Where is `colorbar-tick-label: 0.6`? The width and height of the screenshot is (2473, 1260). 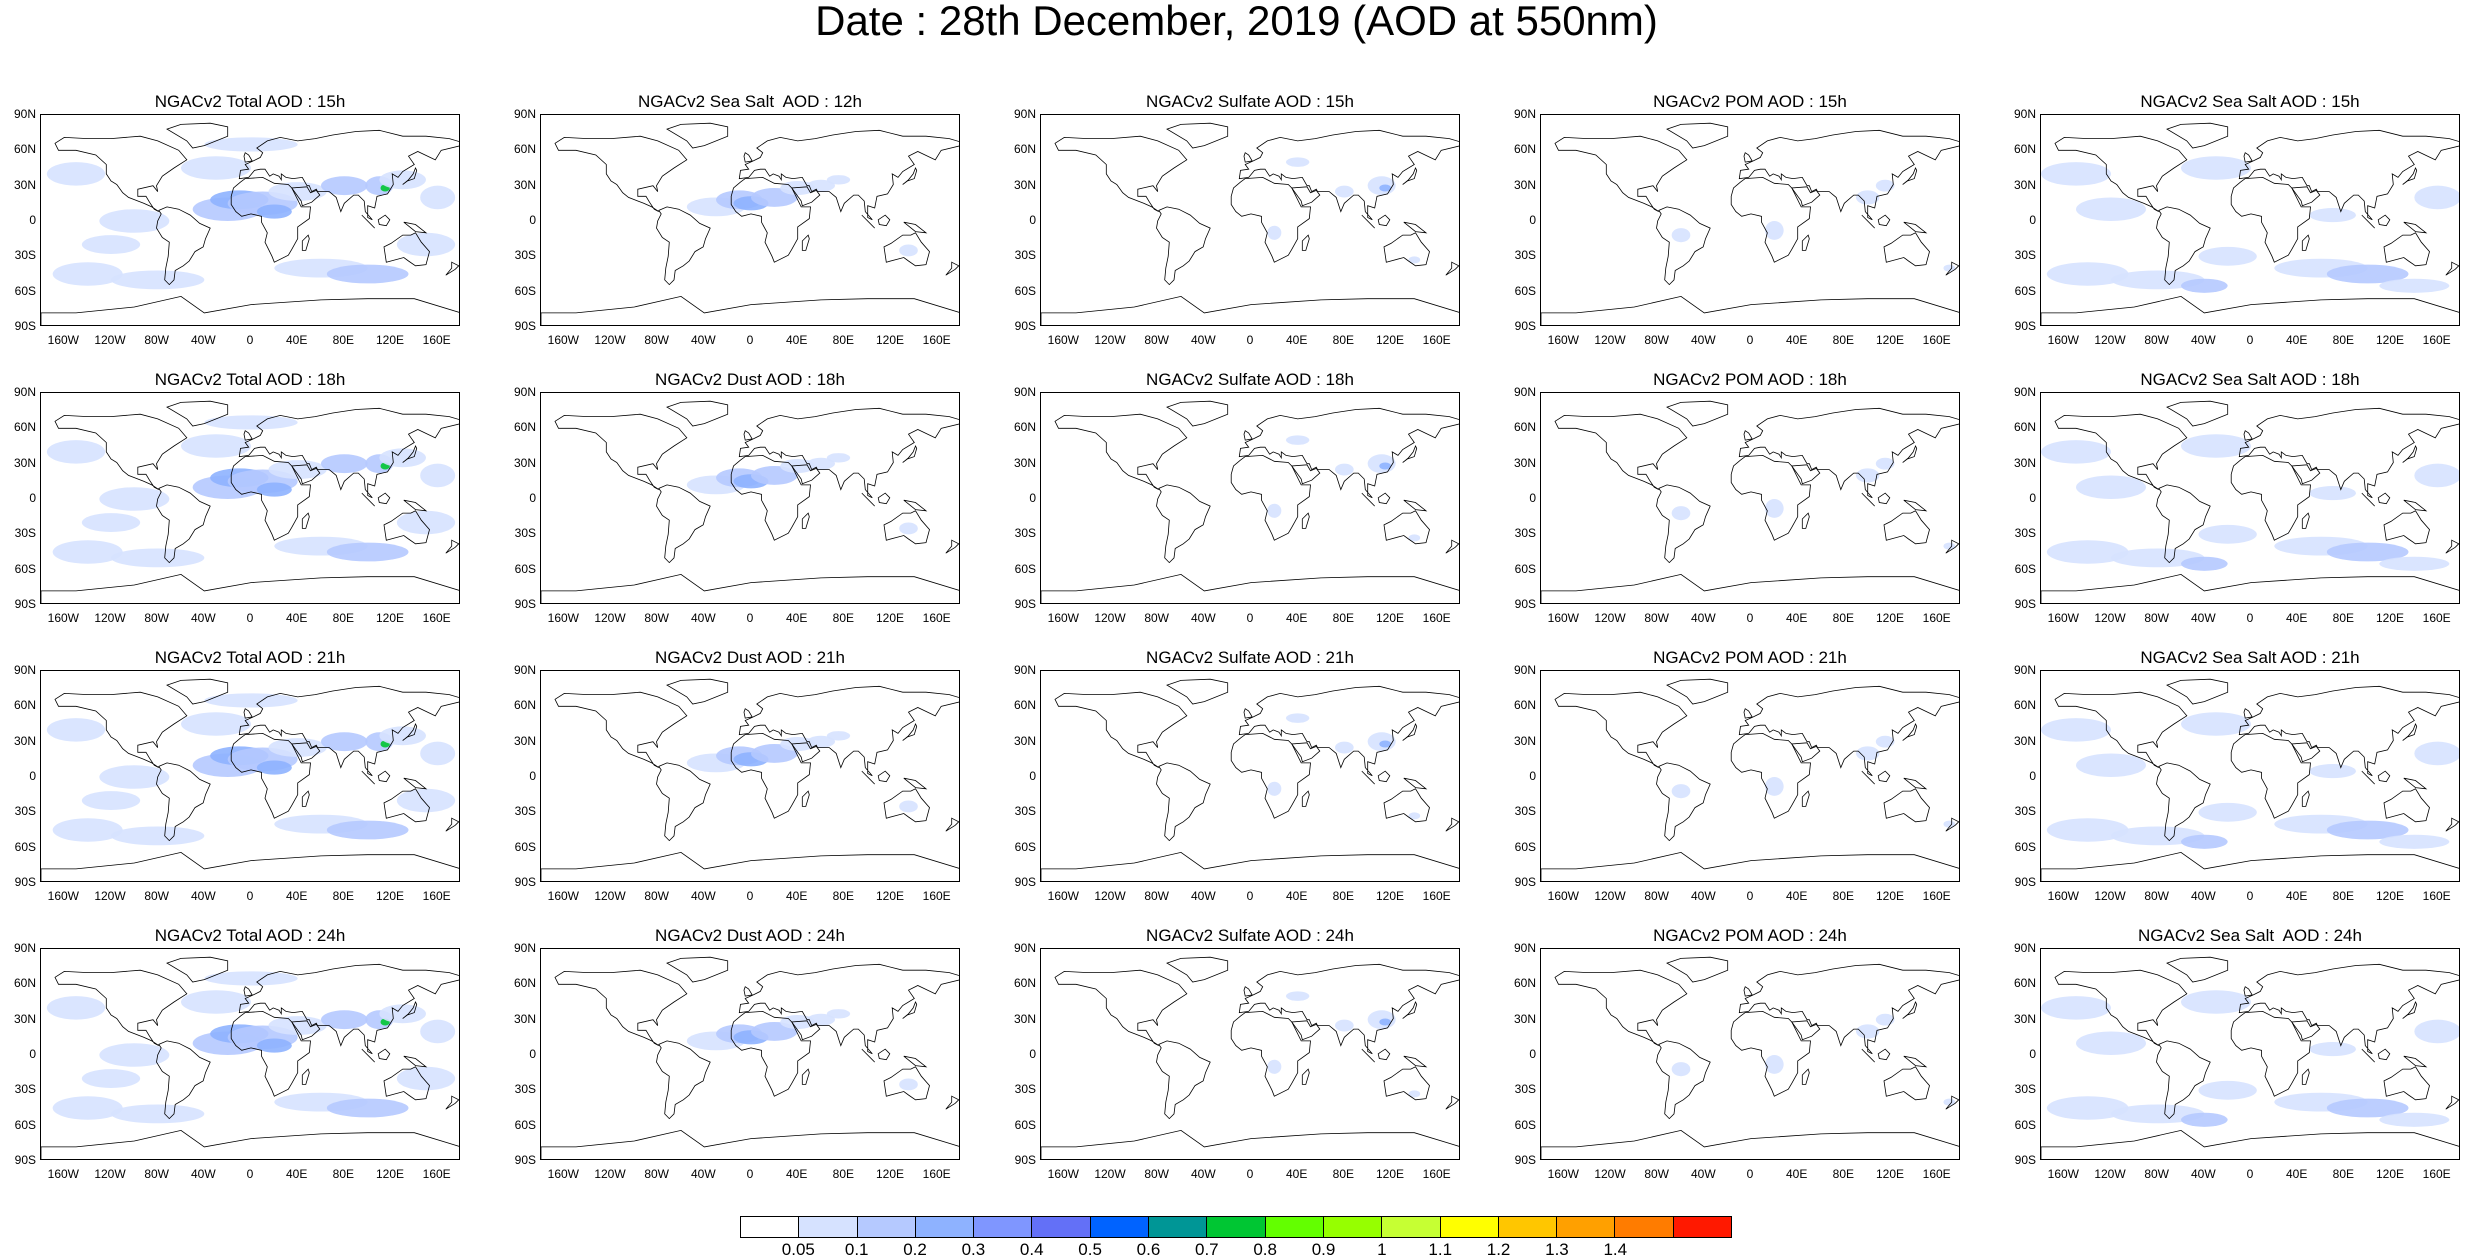 colorbar-tick-label: 0.6 is located at coordinates (1148, 1249).